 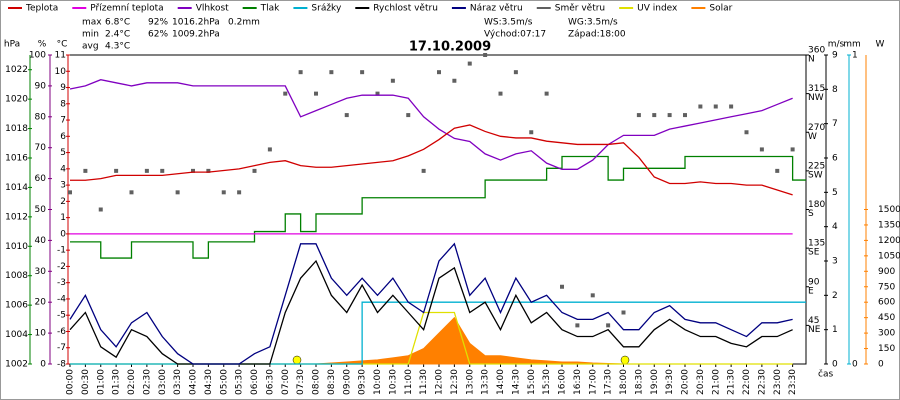 I want to click on tick-label: -8, so click(x=61, y=365).